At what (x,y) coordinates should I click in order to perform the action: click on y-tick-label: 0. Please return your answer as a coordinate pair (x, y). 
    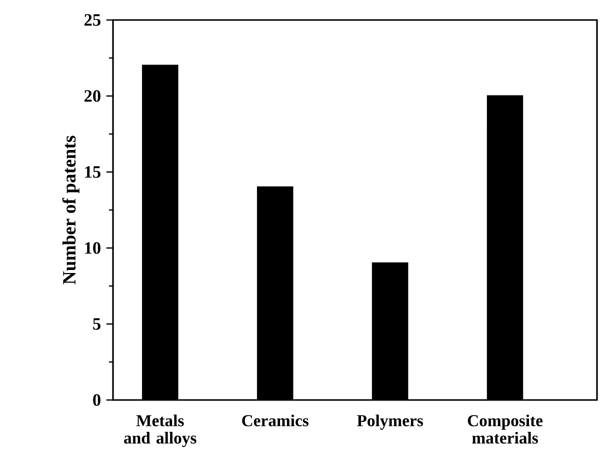
    Looking at the image, I should click on (96, 400).